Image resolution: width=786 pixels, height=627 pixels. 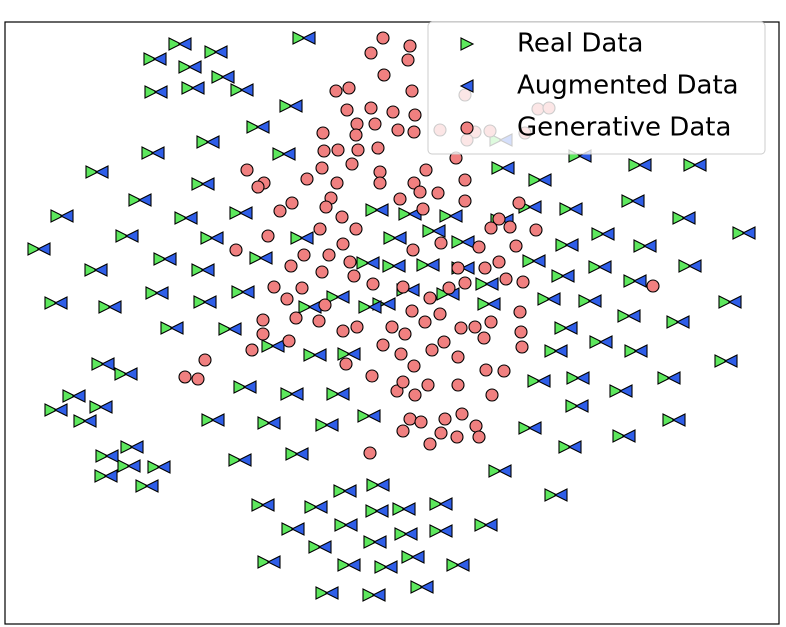 I want to click on legend-label: Augmented Data, so click(x=628, y=86).